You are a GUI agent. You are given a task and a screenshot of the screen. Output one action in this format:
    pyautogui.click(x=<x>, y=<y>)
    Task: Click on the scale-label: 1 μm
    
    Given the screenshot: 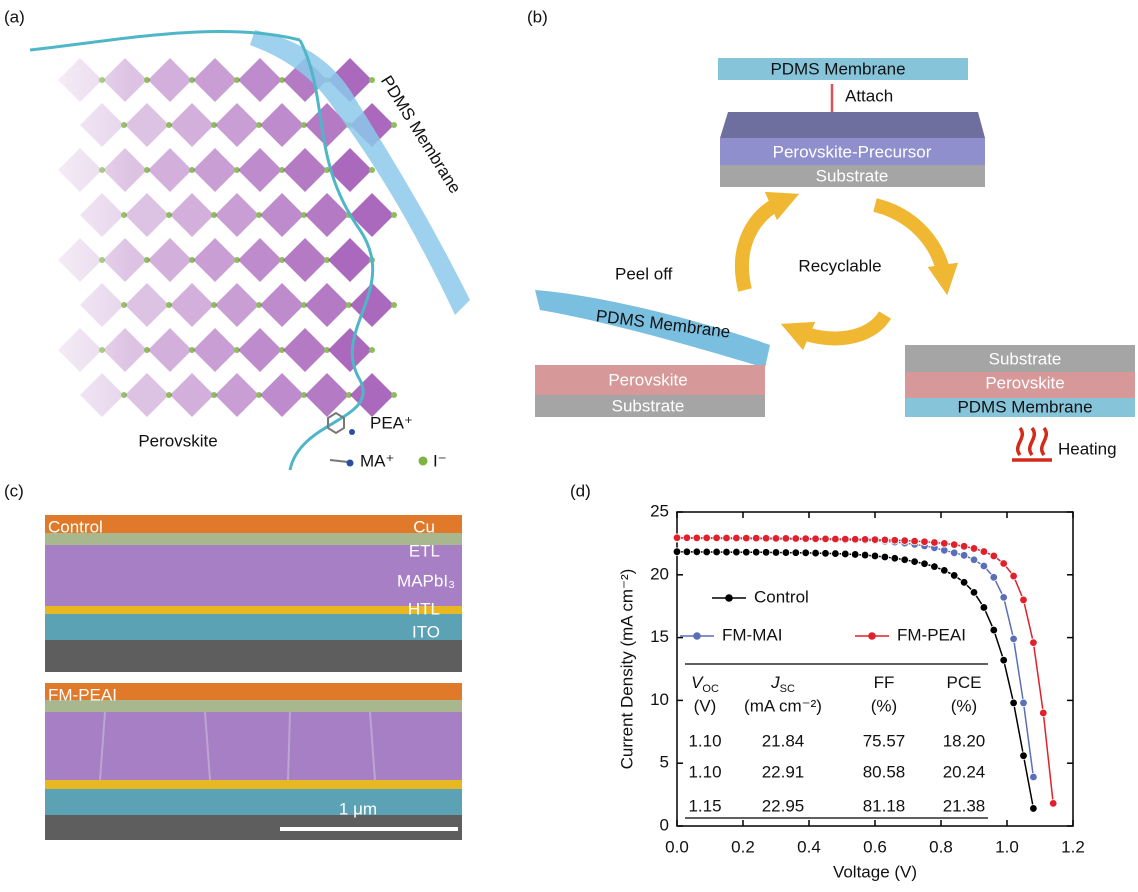 What is the action you would take?
    pyautogui.click(x=358, y=808)
    